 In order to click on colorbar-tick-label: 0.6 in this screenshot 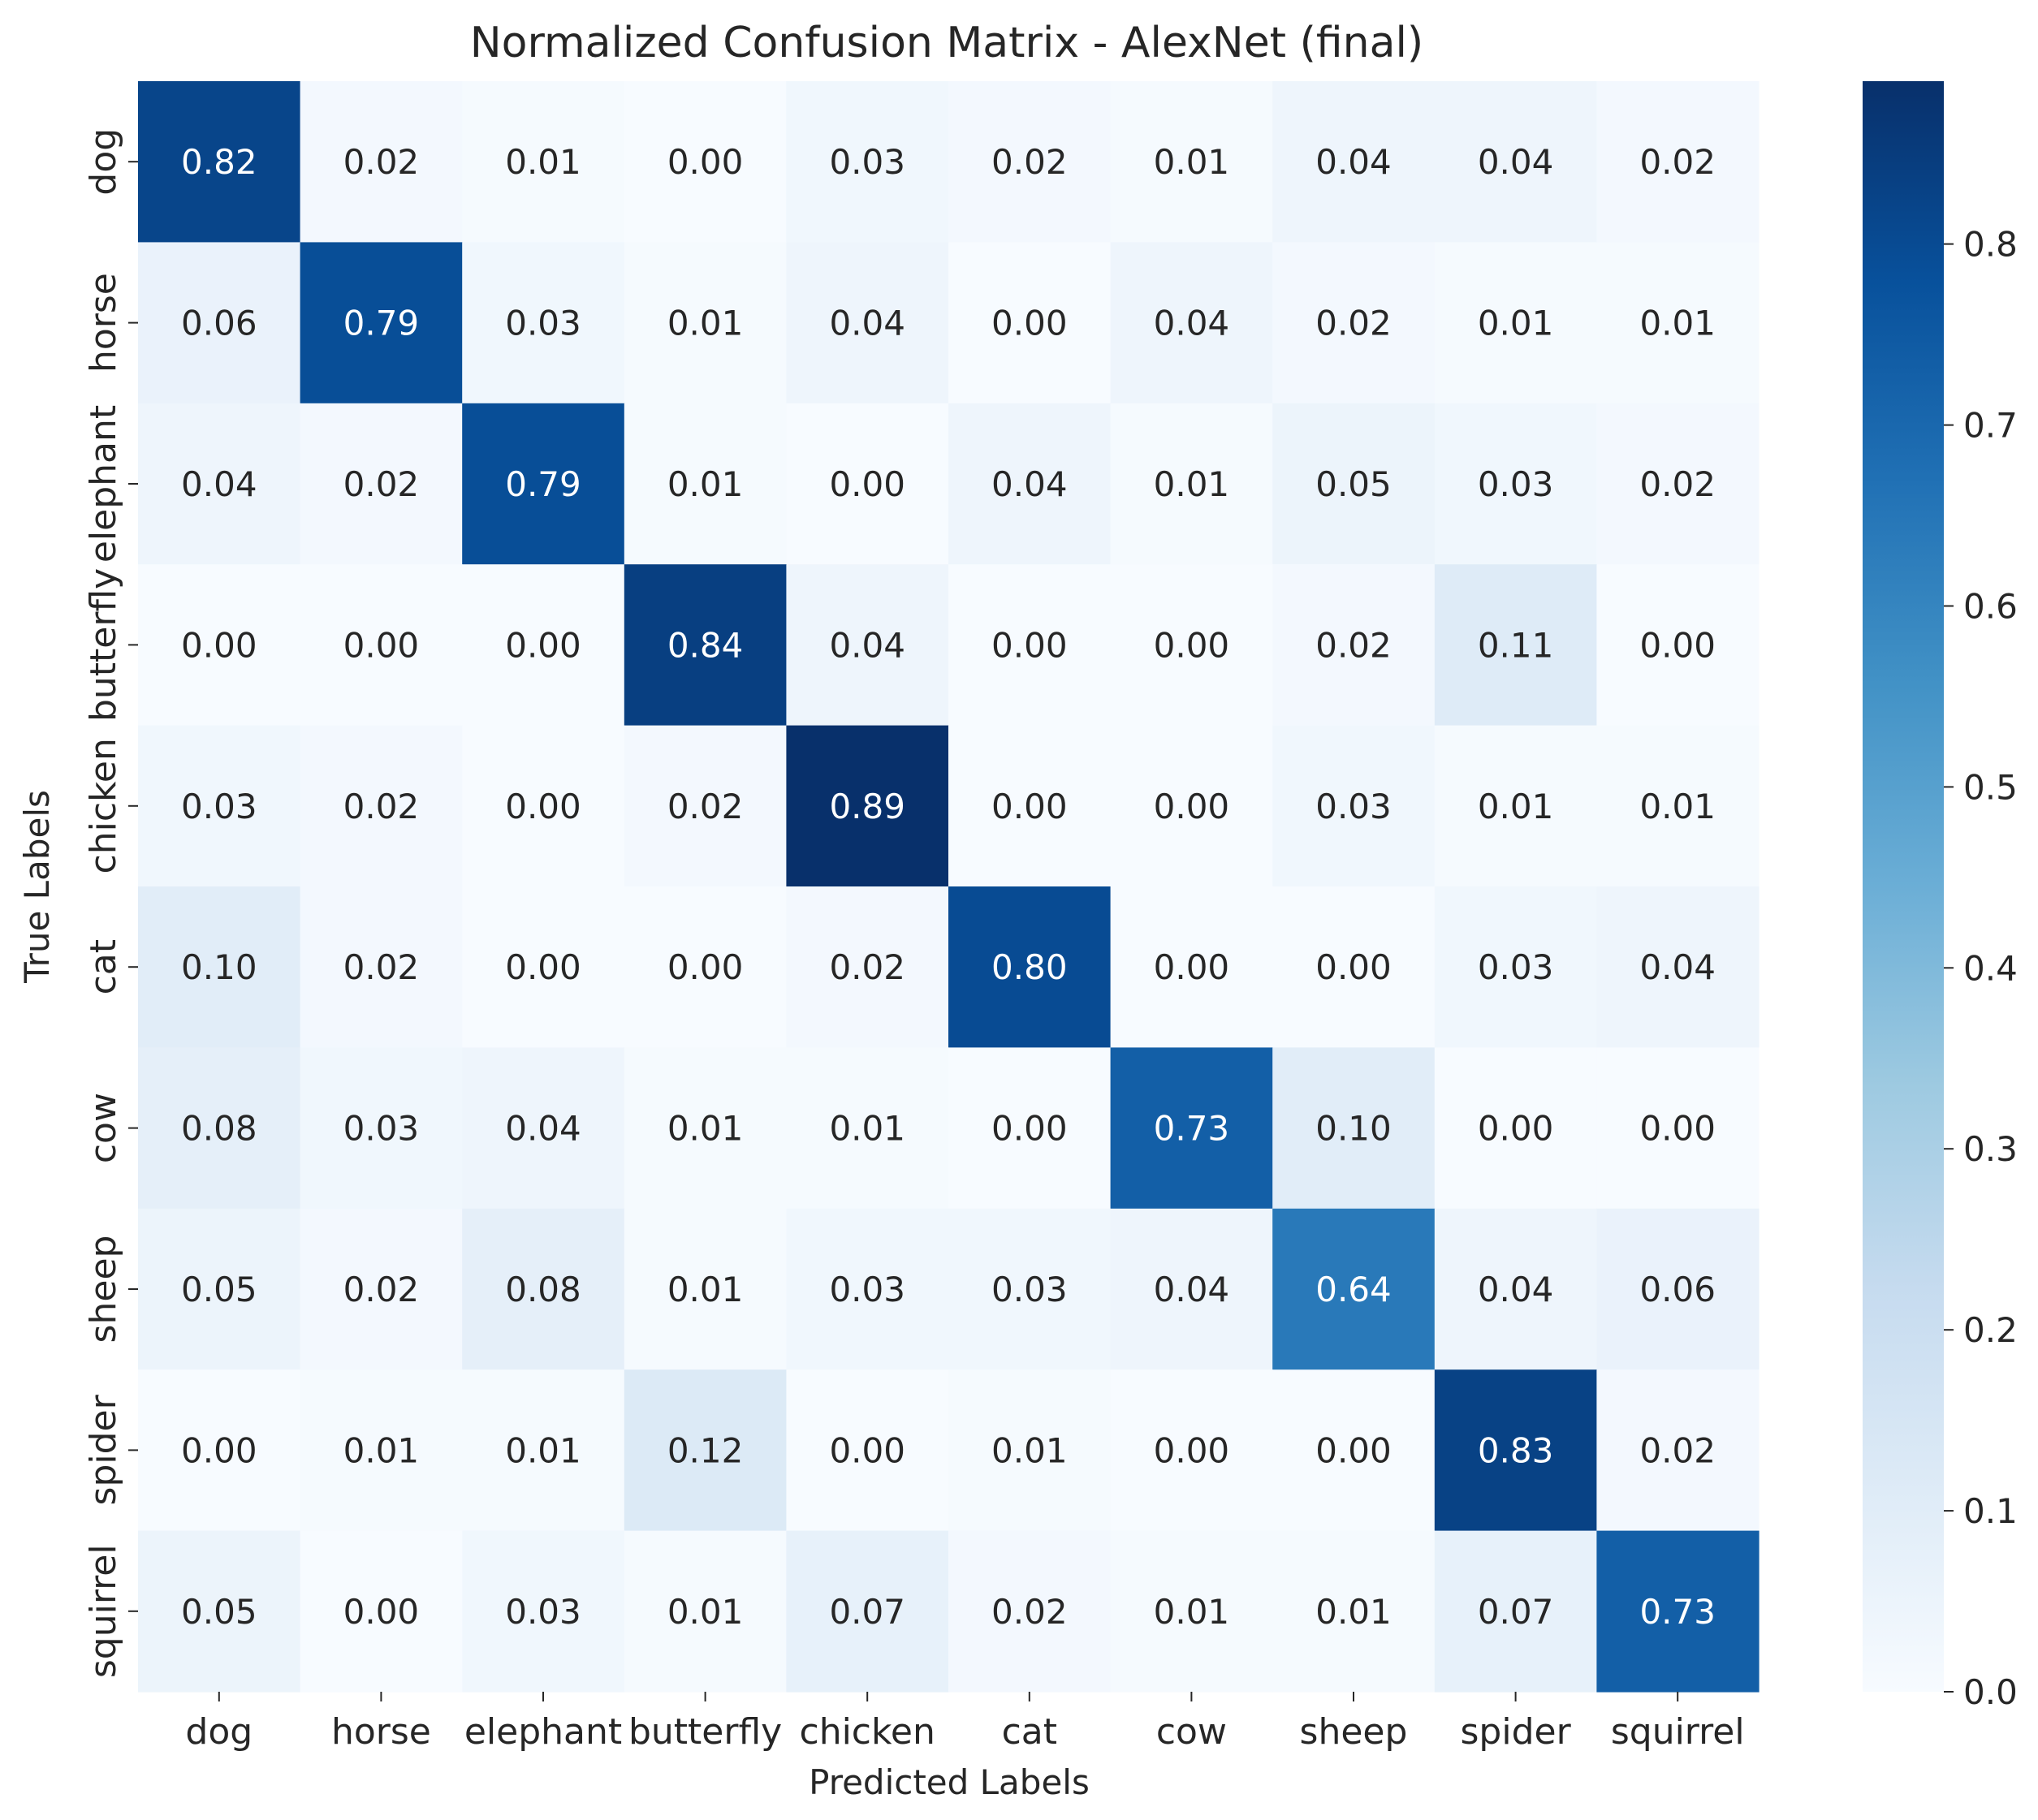, I will do `click(1991, 607)`.